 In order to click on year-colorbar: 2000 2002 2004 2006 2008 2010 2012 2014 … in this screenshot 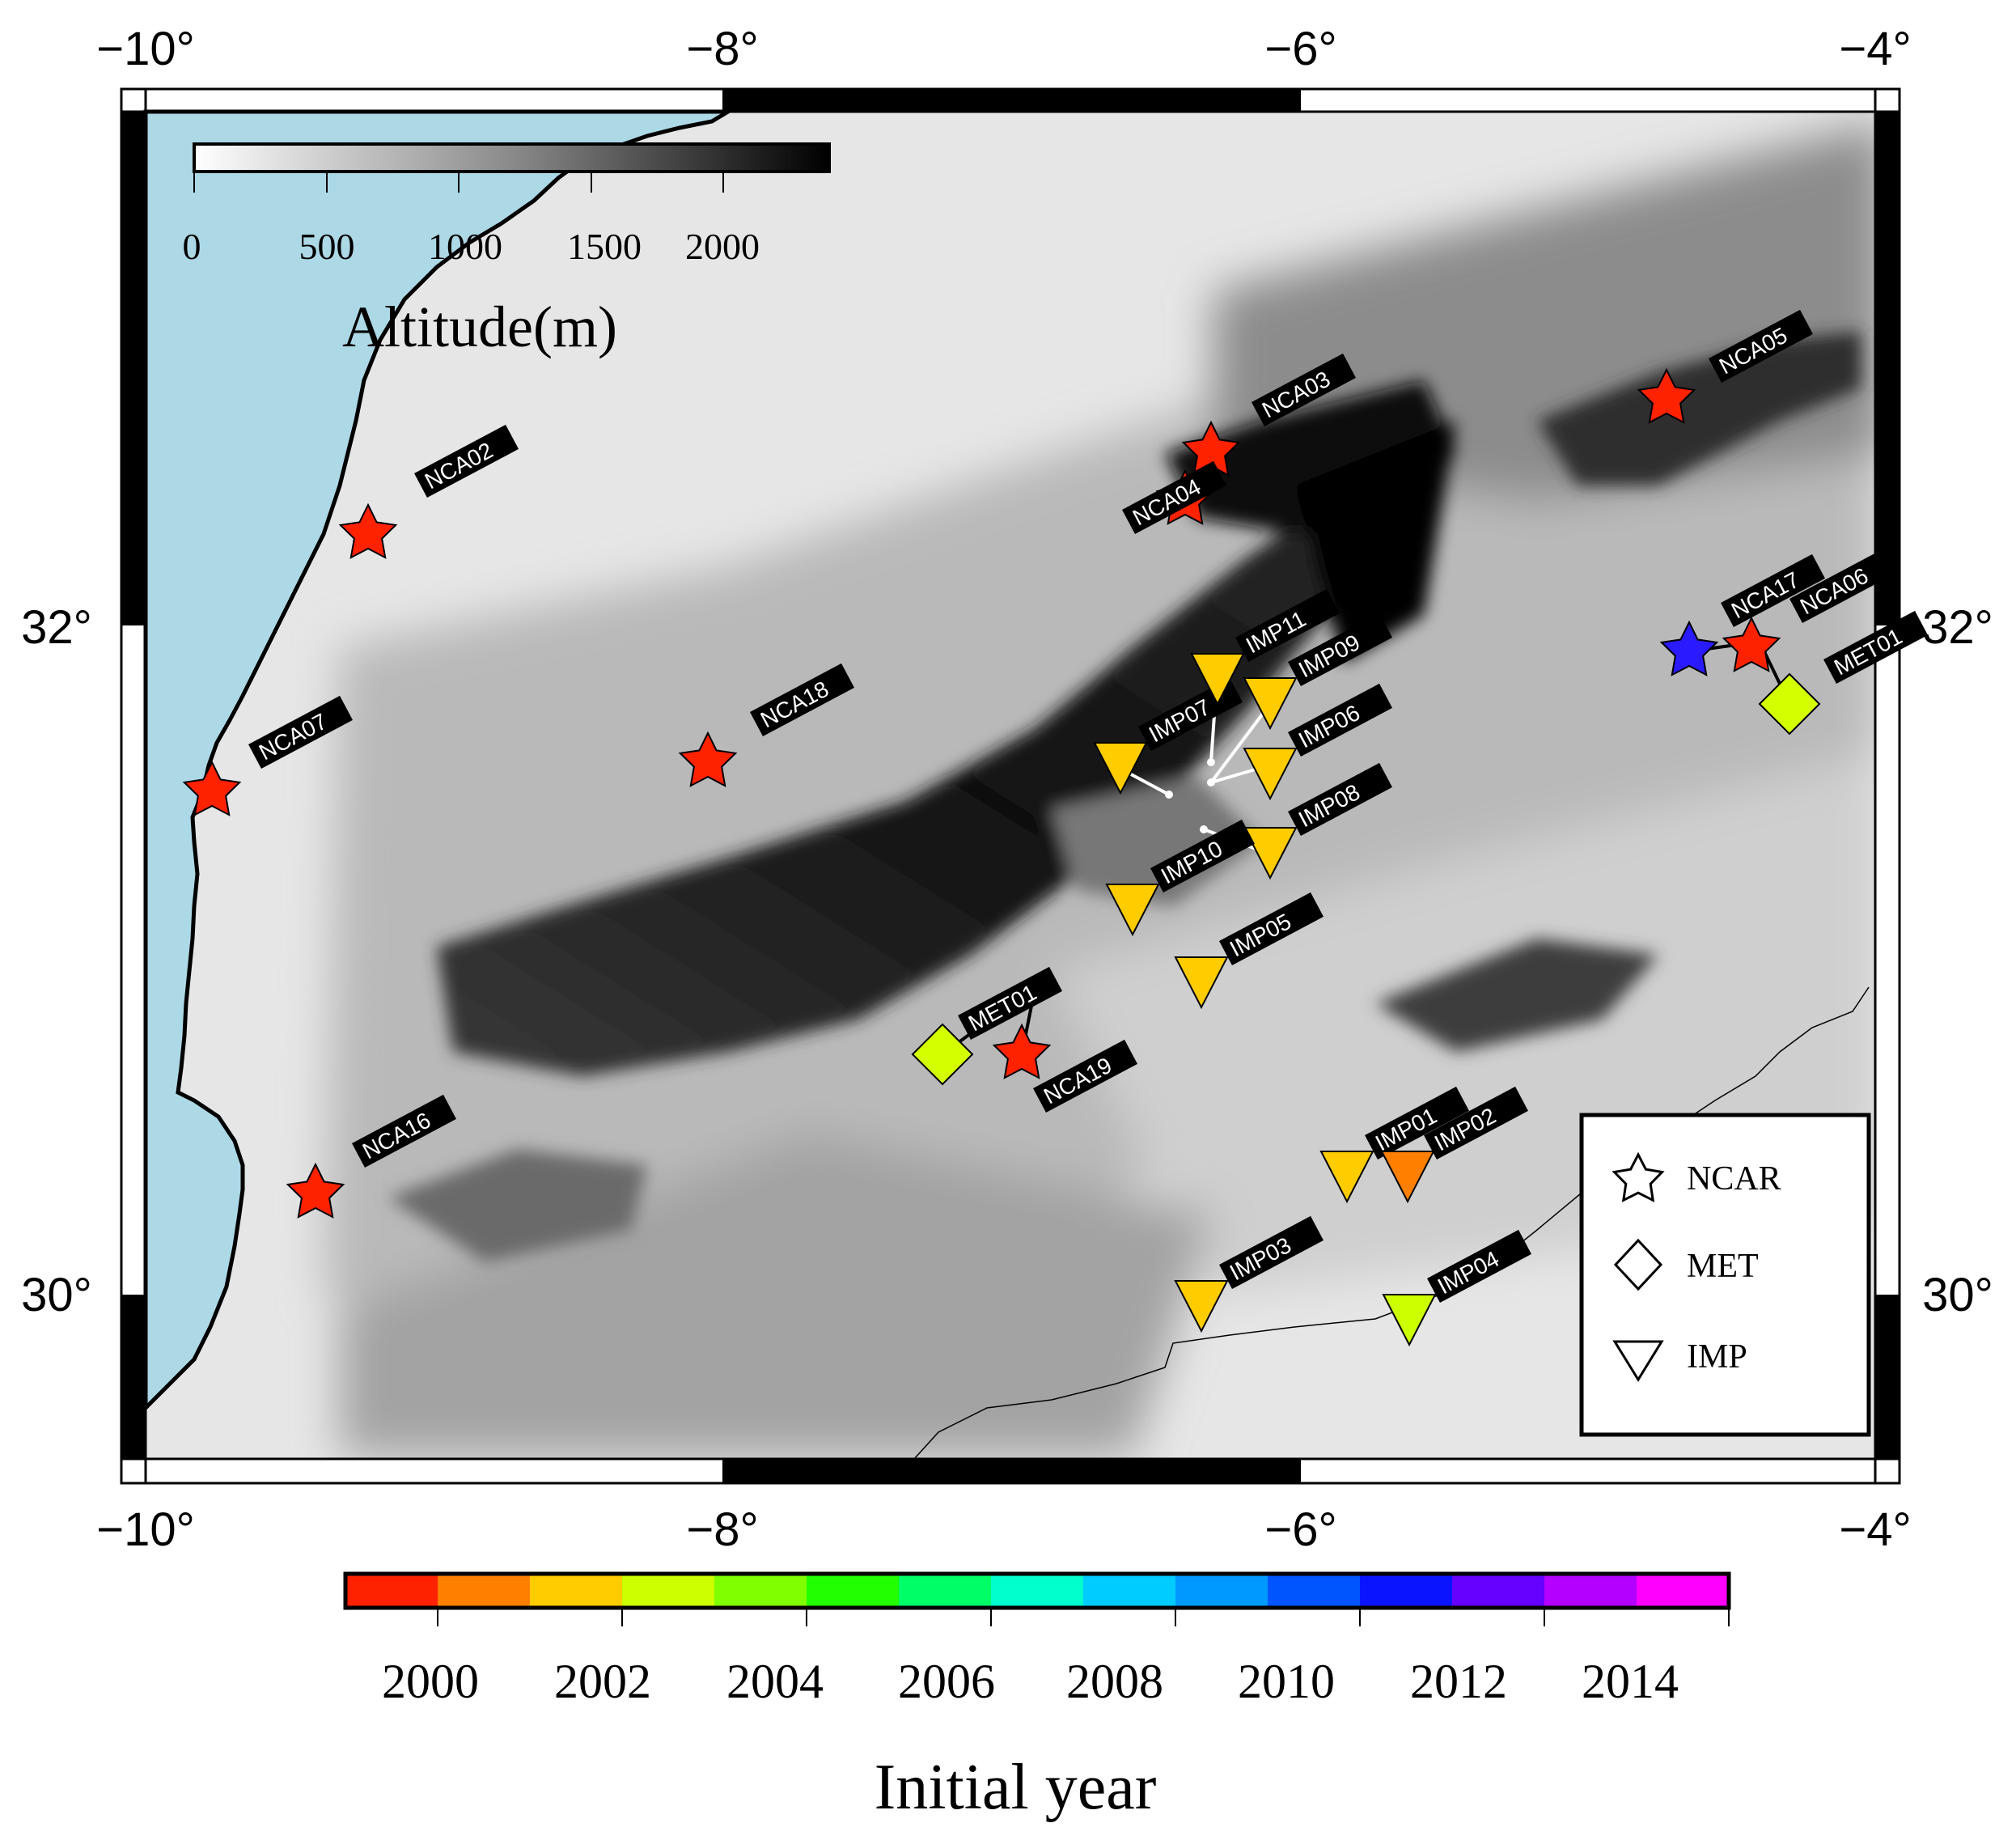, I will do `click(1037, 1697)`.